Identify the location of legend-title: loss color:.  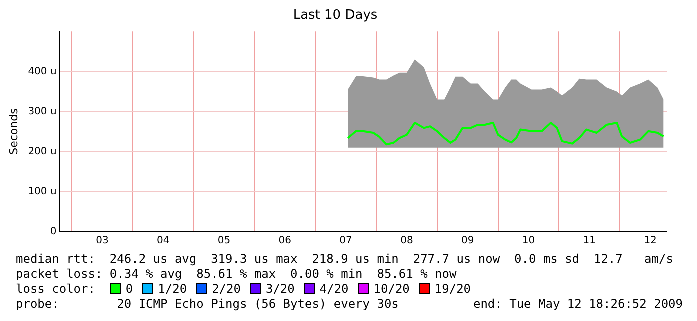
(56, 289).